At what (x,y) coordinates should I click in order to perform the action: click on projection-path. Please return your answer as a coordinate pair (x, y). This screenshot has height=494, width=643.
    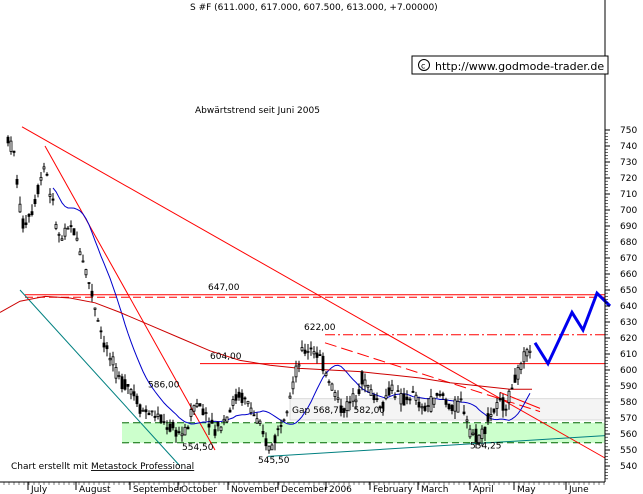
    Looking at the image, I should click on (572, 328).